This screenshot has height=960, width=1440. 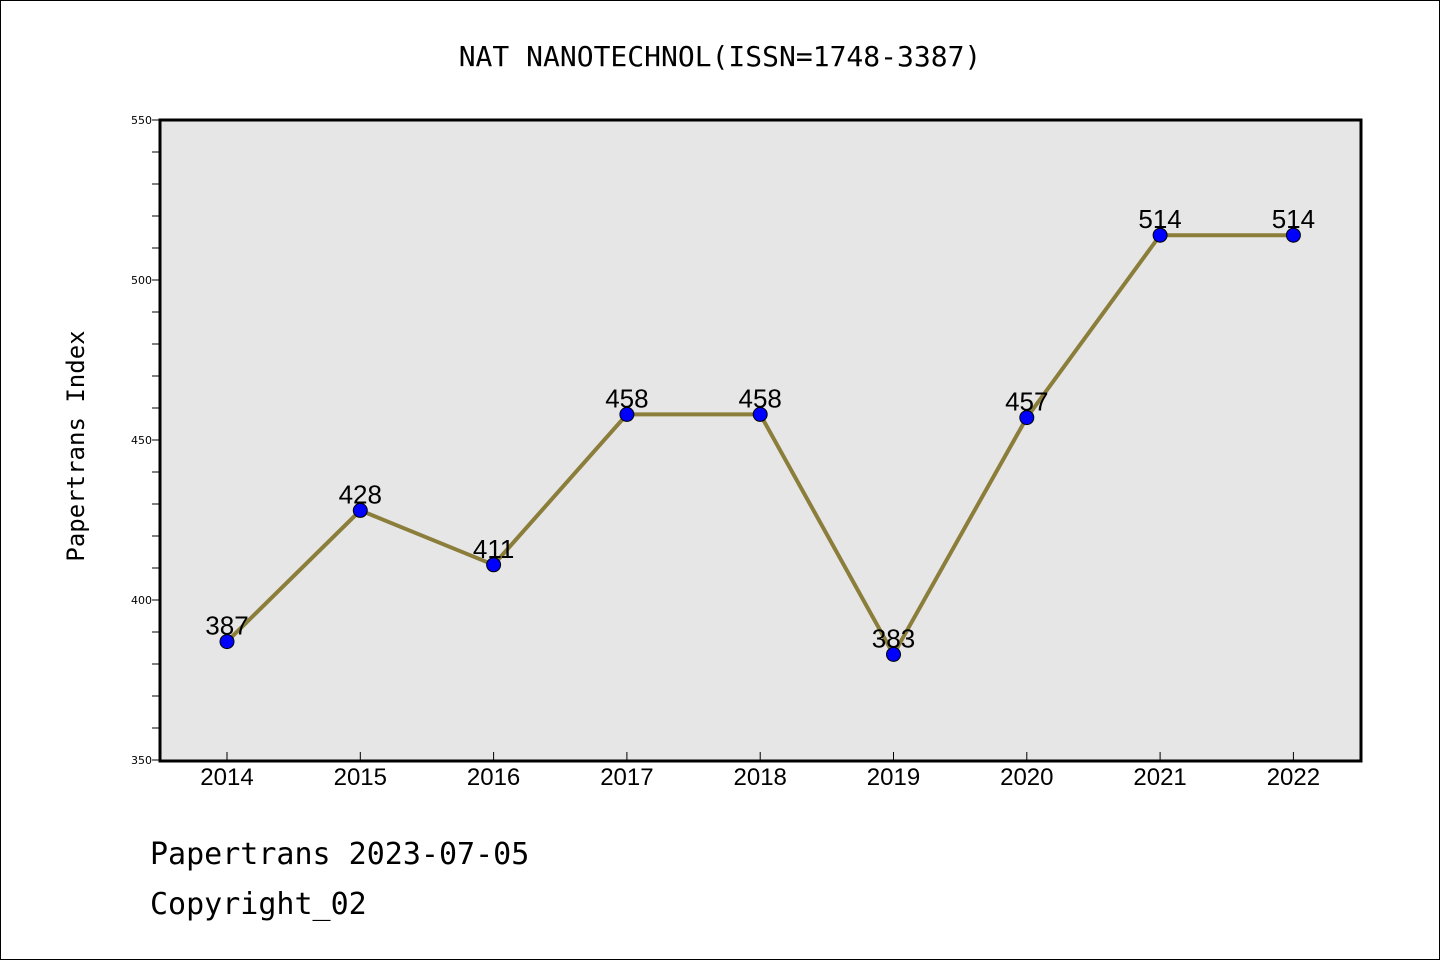 I want to click on y-tick-label: 400, so click(x=141, y=600).